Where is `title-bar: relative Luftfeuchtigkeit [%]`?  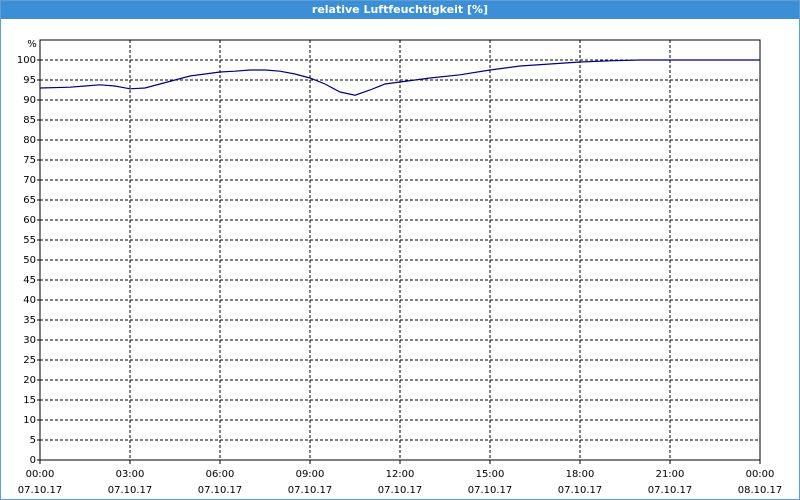 title-bar: relative Luftfeuchtigkeit [%] is located at coordinates (400, 10).